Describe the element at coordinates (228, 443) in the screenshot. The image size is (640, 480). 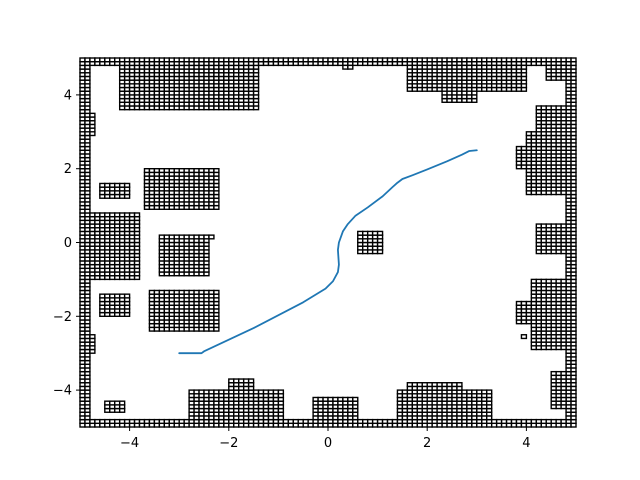
I see `x-tick-label: −2` at that location.